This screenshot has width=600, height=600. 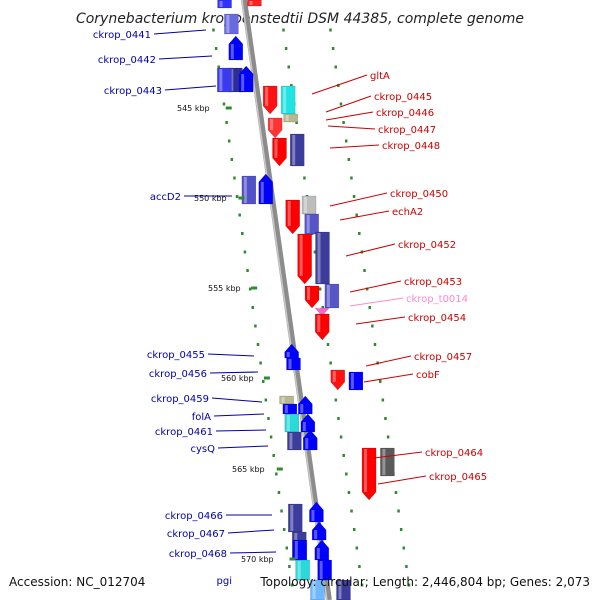 I want to click on scale-label: 545 kbp, so click(x=193, y=108).